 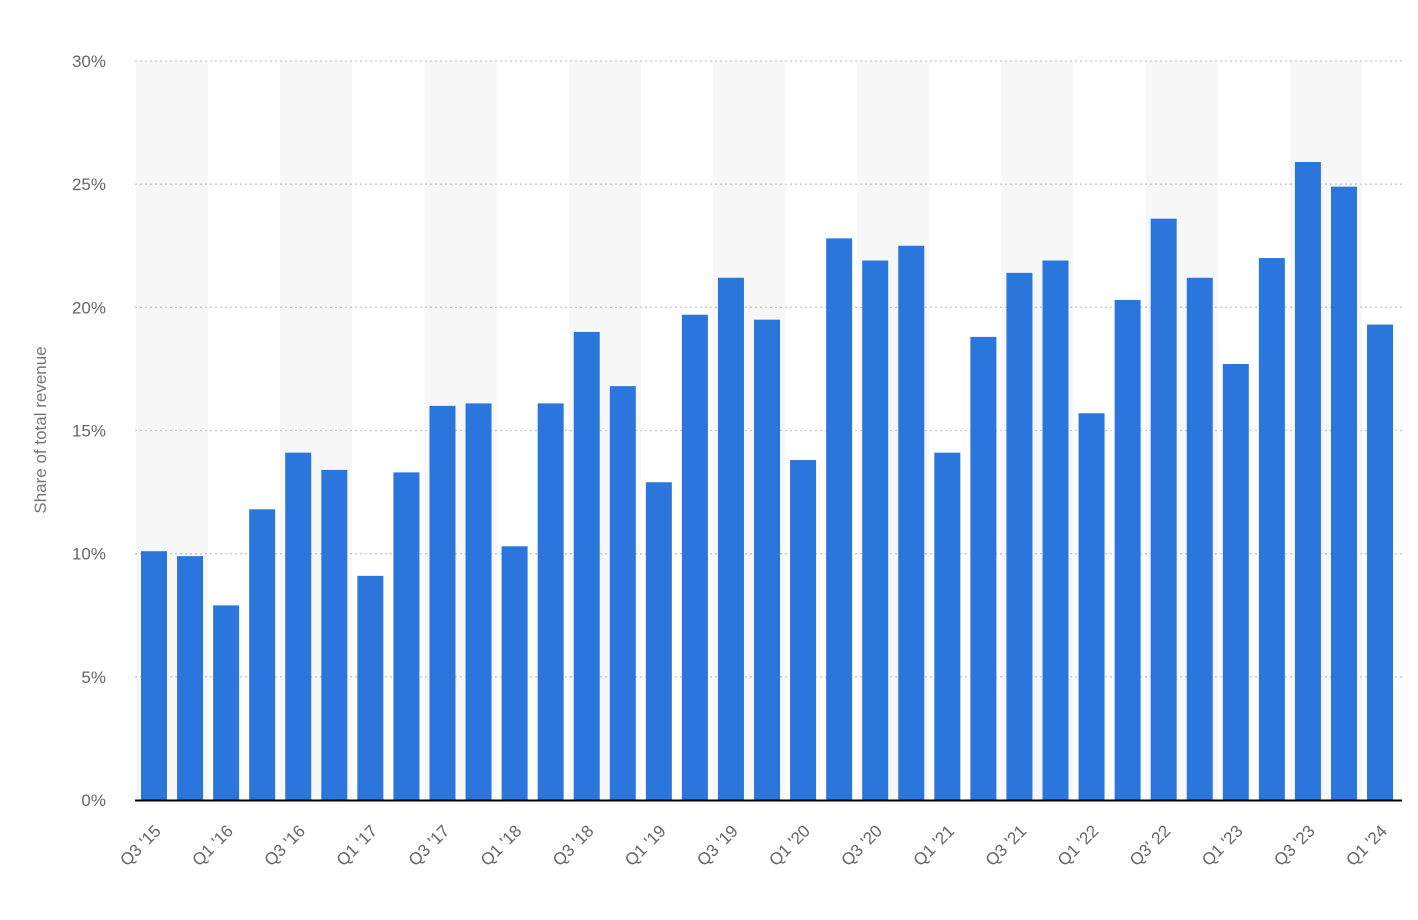 I want to click on x-tick-label: Q3 '16, so click(x=285, y=845).